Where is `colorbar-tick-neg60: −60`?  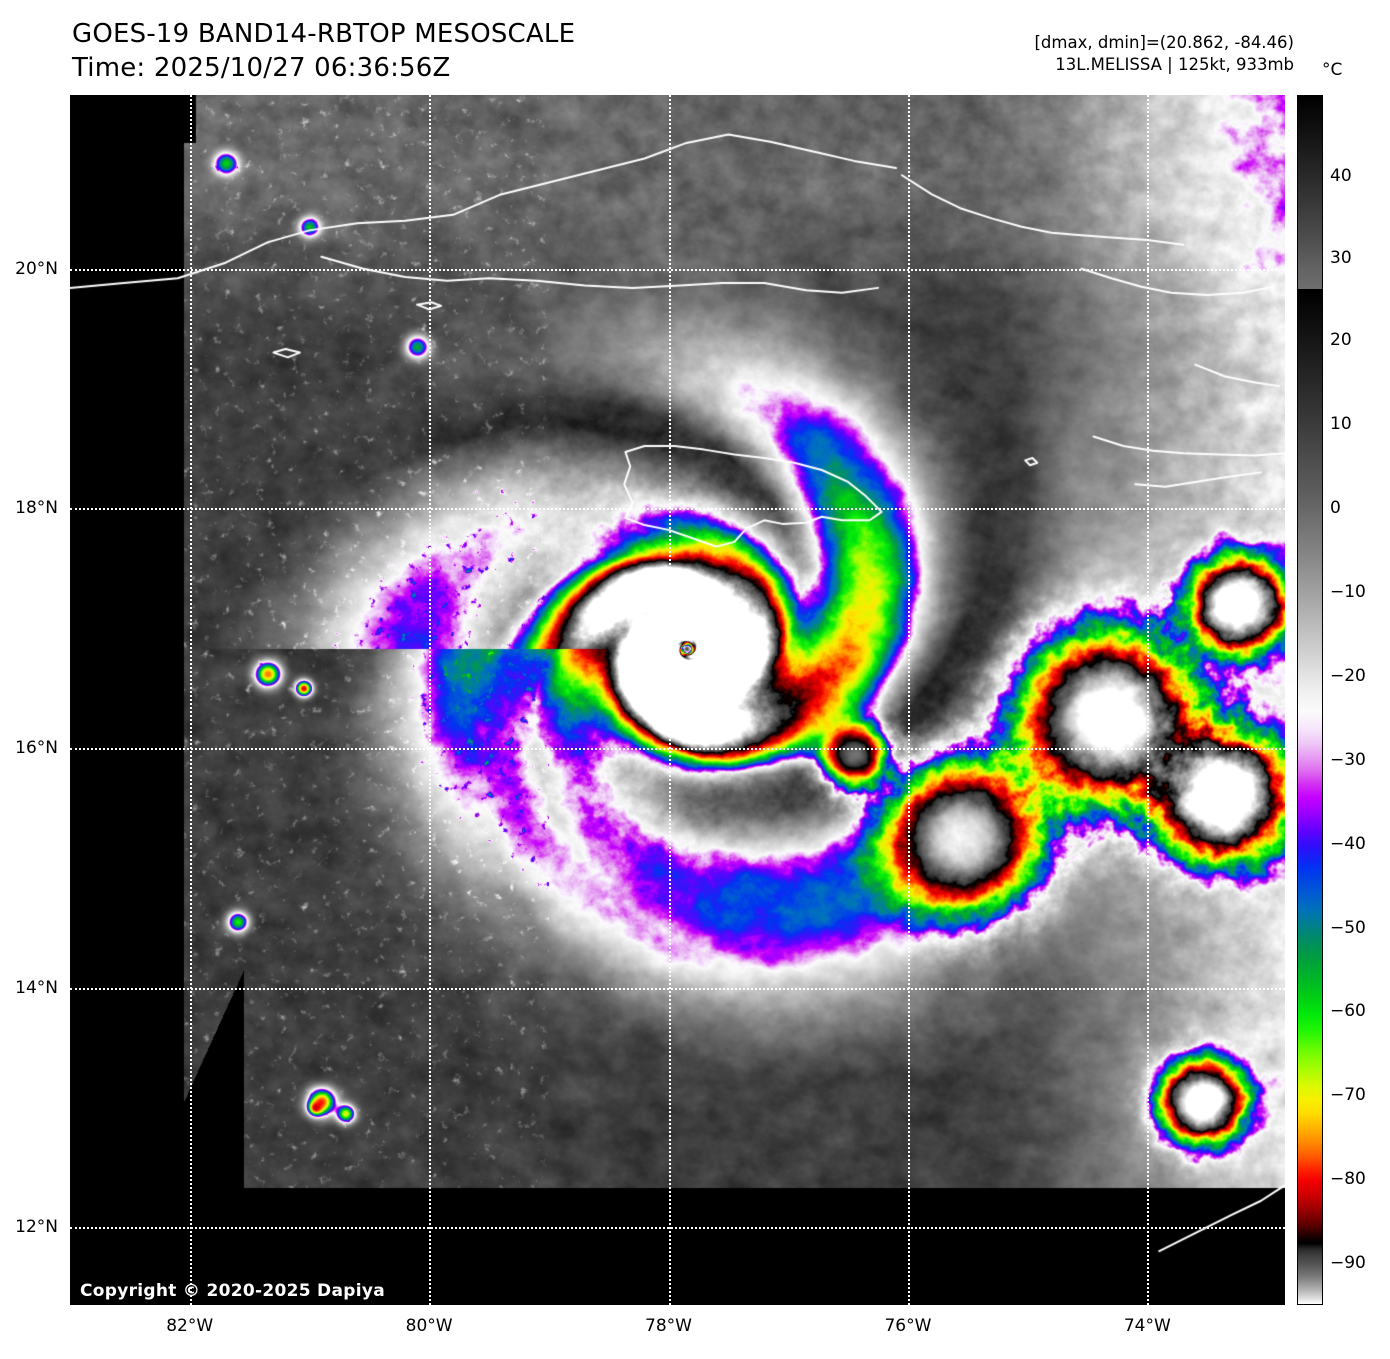 colorbar-tick-neg60: −60 is located at coordinates (1348, 1011).